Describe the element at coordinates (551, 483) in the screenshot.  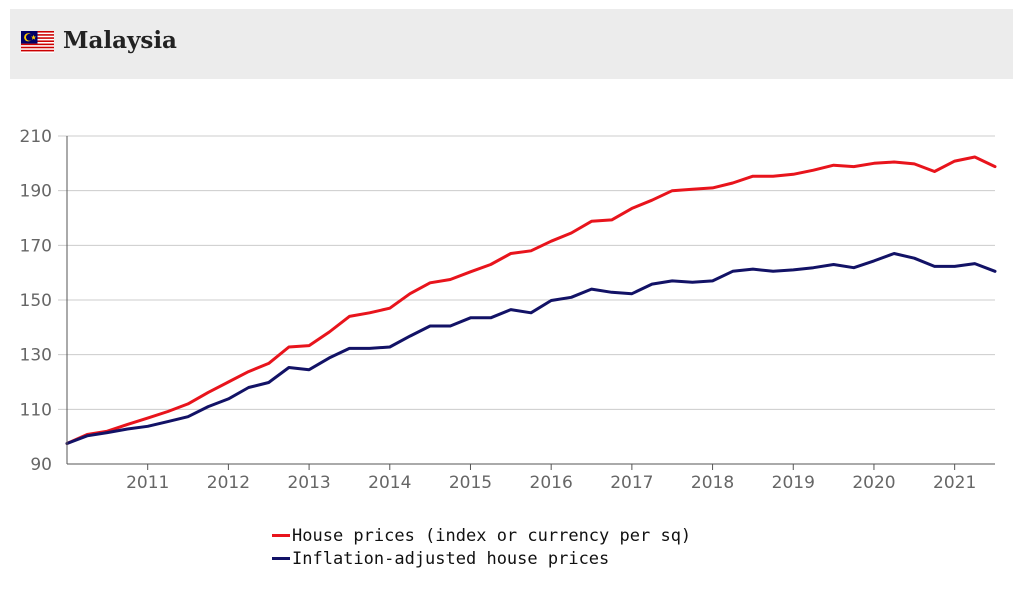
I see `x-tick-label: 2016` at that location.